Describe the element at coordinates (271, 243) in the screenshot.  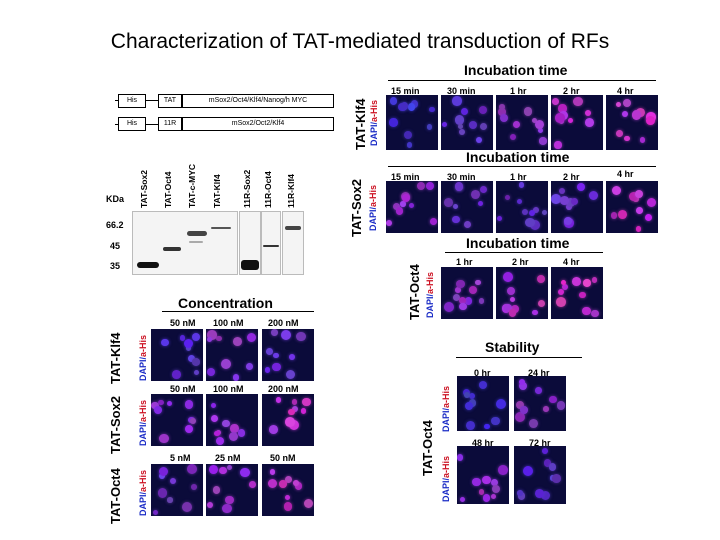
I see `gel-panel-11r-oct4` at that location.